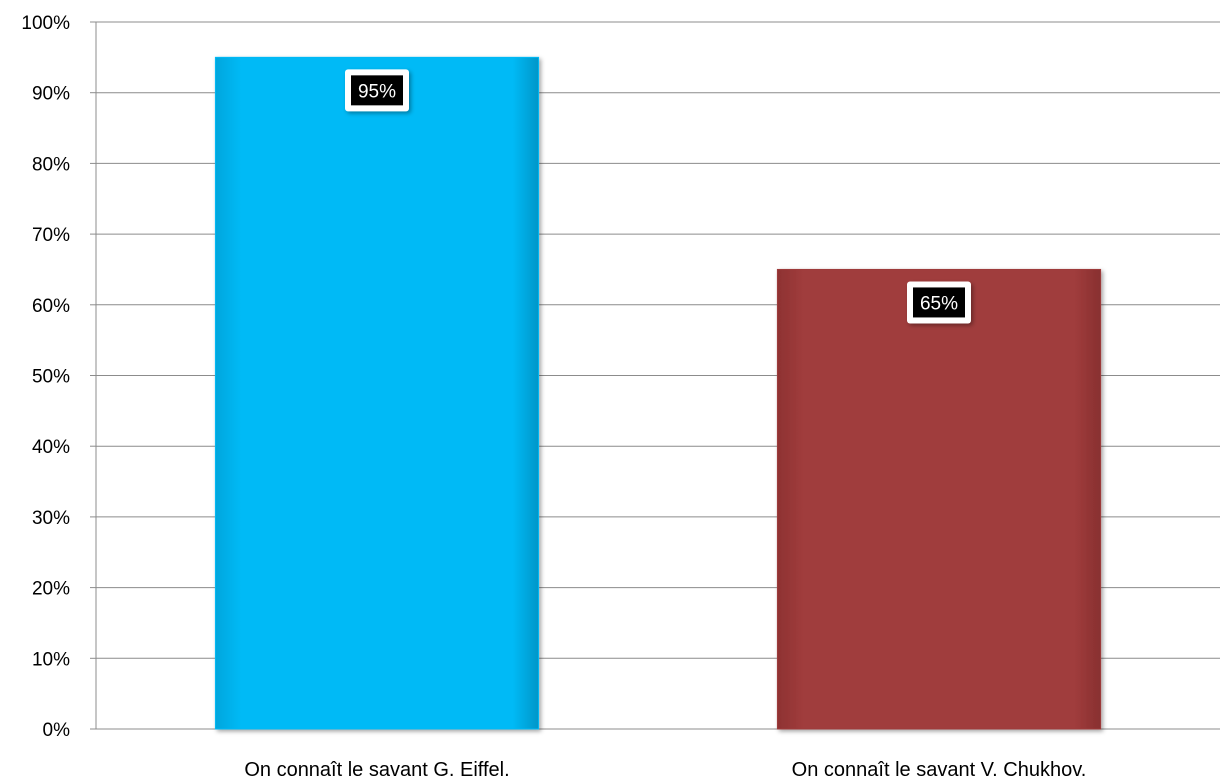 This screenshot has height=784, width=1223. I want to click on y-tick-label: 70%, so click(51, 235).